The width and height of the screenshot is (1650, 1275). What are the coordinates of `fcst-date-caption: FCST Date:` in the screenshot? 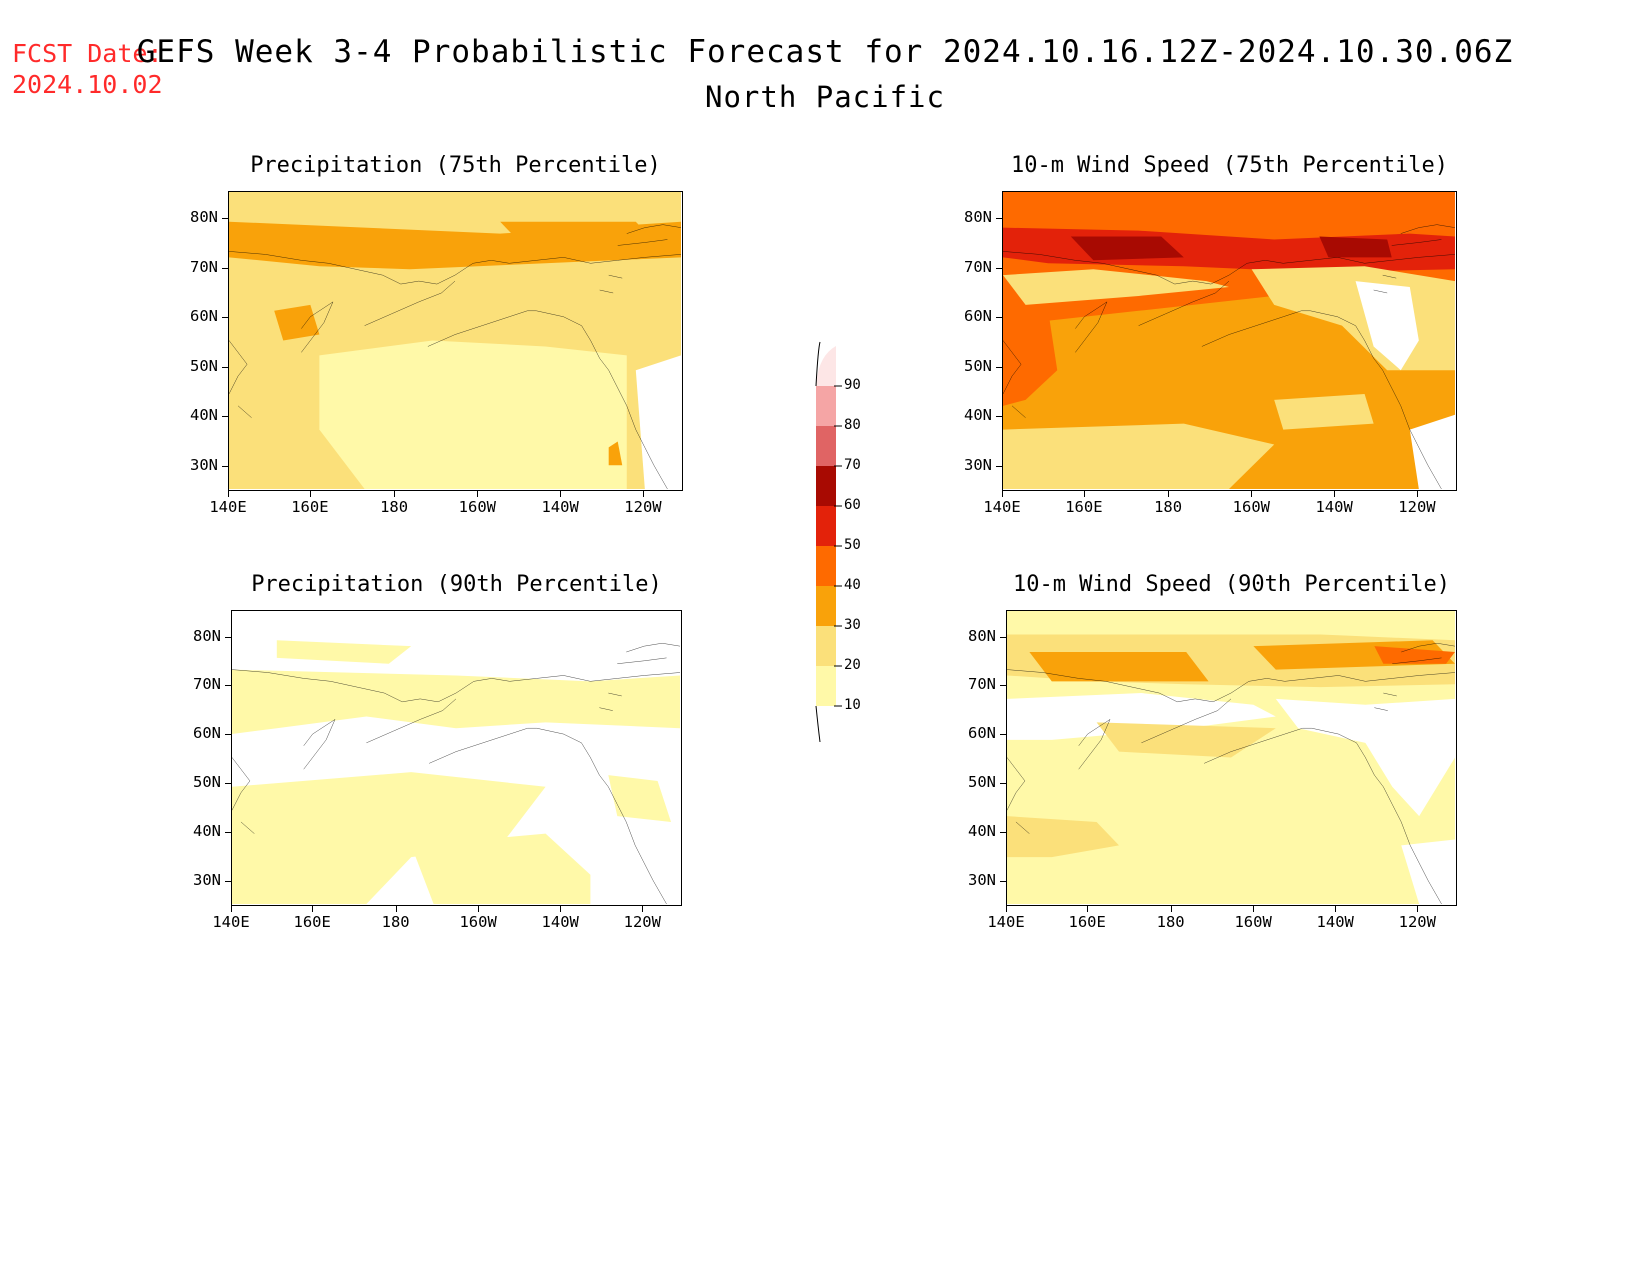 It's located at (87, 53).